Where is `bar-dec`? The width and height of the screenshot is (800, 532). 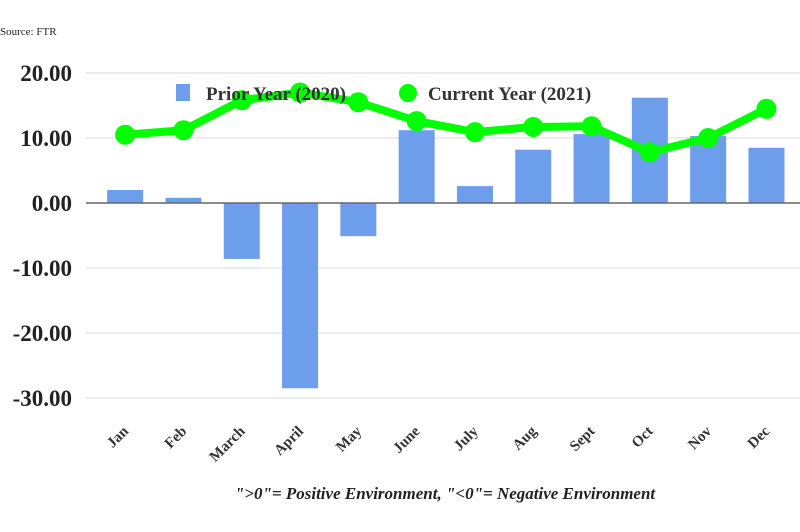 bar-dec is located at coordinates (766, 175).